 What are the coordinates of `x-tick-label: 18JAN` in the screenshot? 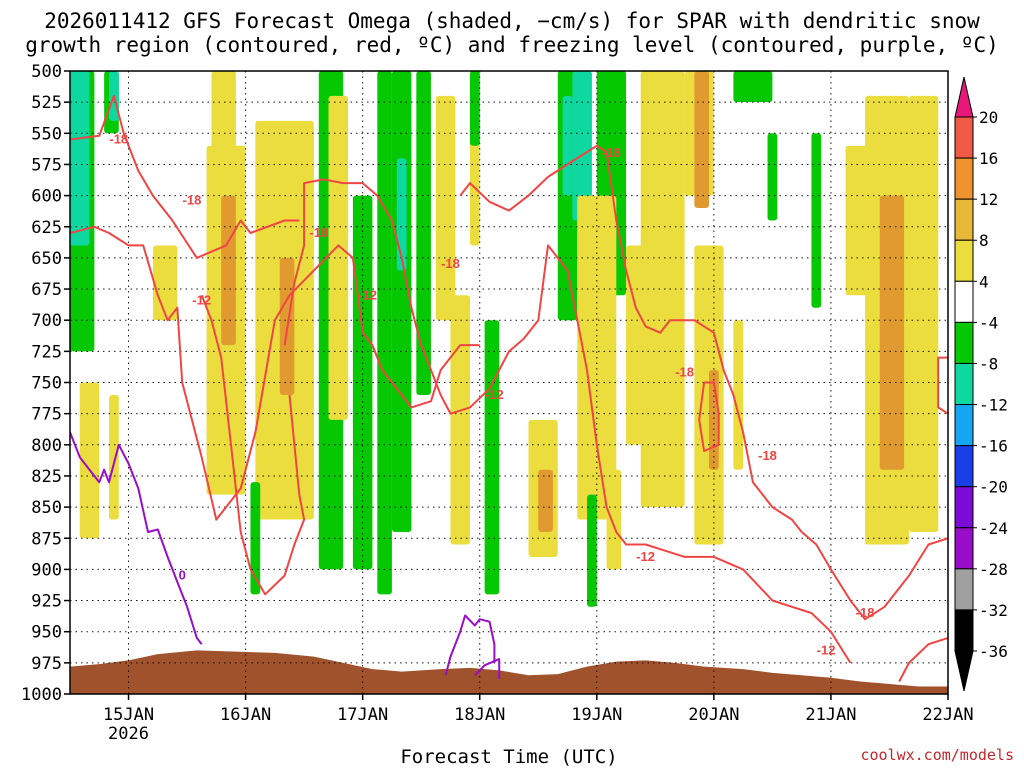 It's located at (479, 715).